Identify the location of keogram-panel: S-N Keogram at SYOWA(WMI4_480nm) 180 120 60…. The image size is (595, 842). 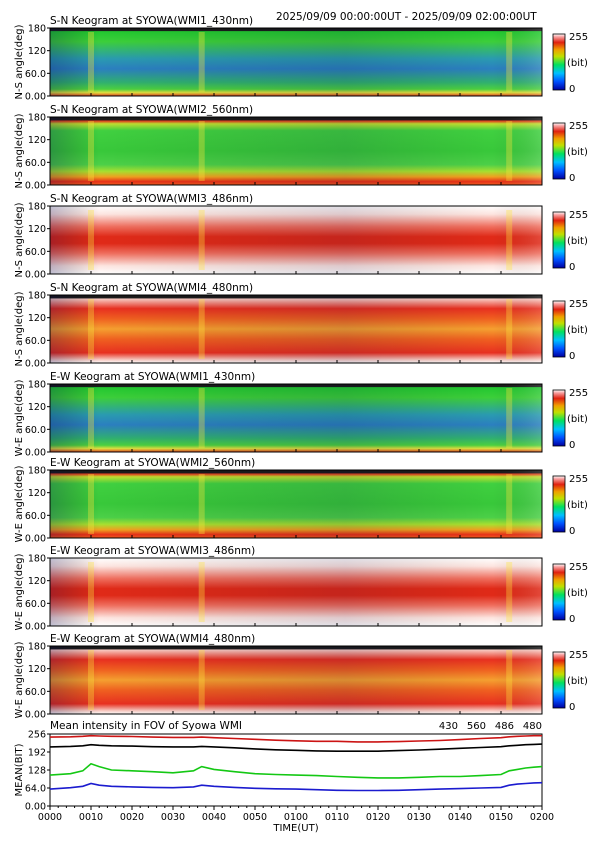
(301, 326).